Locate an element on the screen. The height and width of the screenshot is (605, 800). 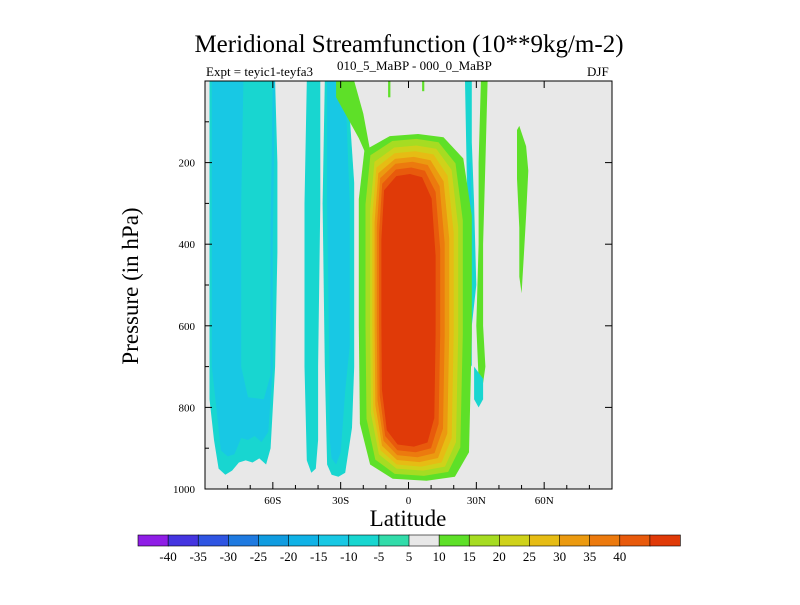
y-tick-label: 200 is located at coordinates (187, 164).